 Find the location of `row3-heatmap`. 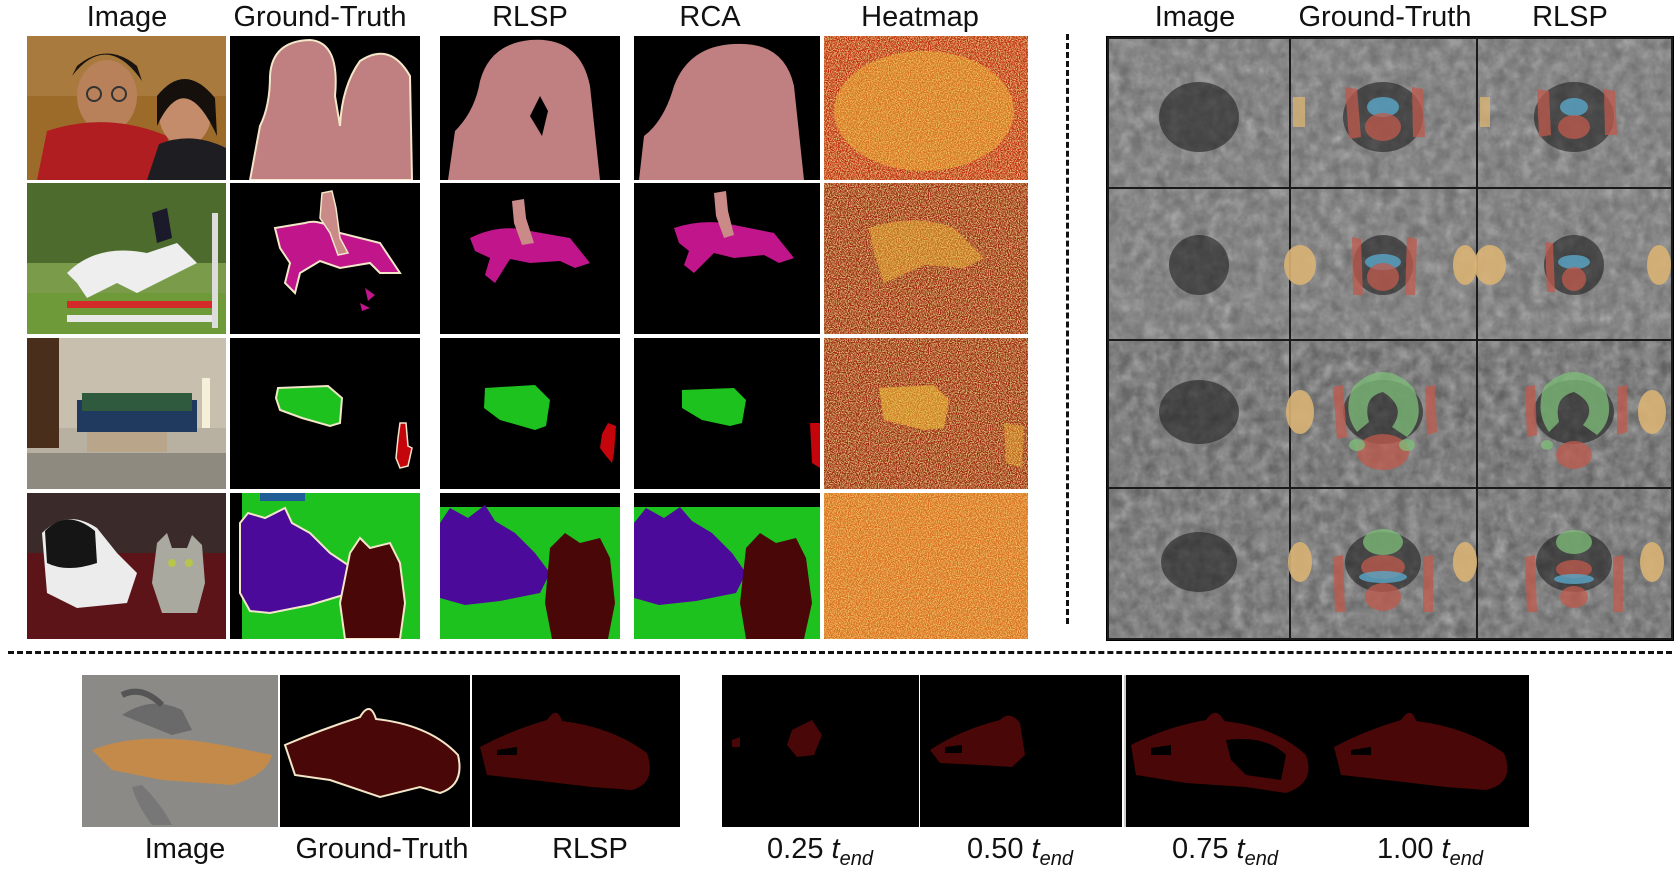

row3-heatmap is located at coordinates (926, 413).